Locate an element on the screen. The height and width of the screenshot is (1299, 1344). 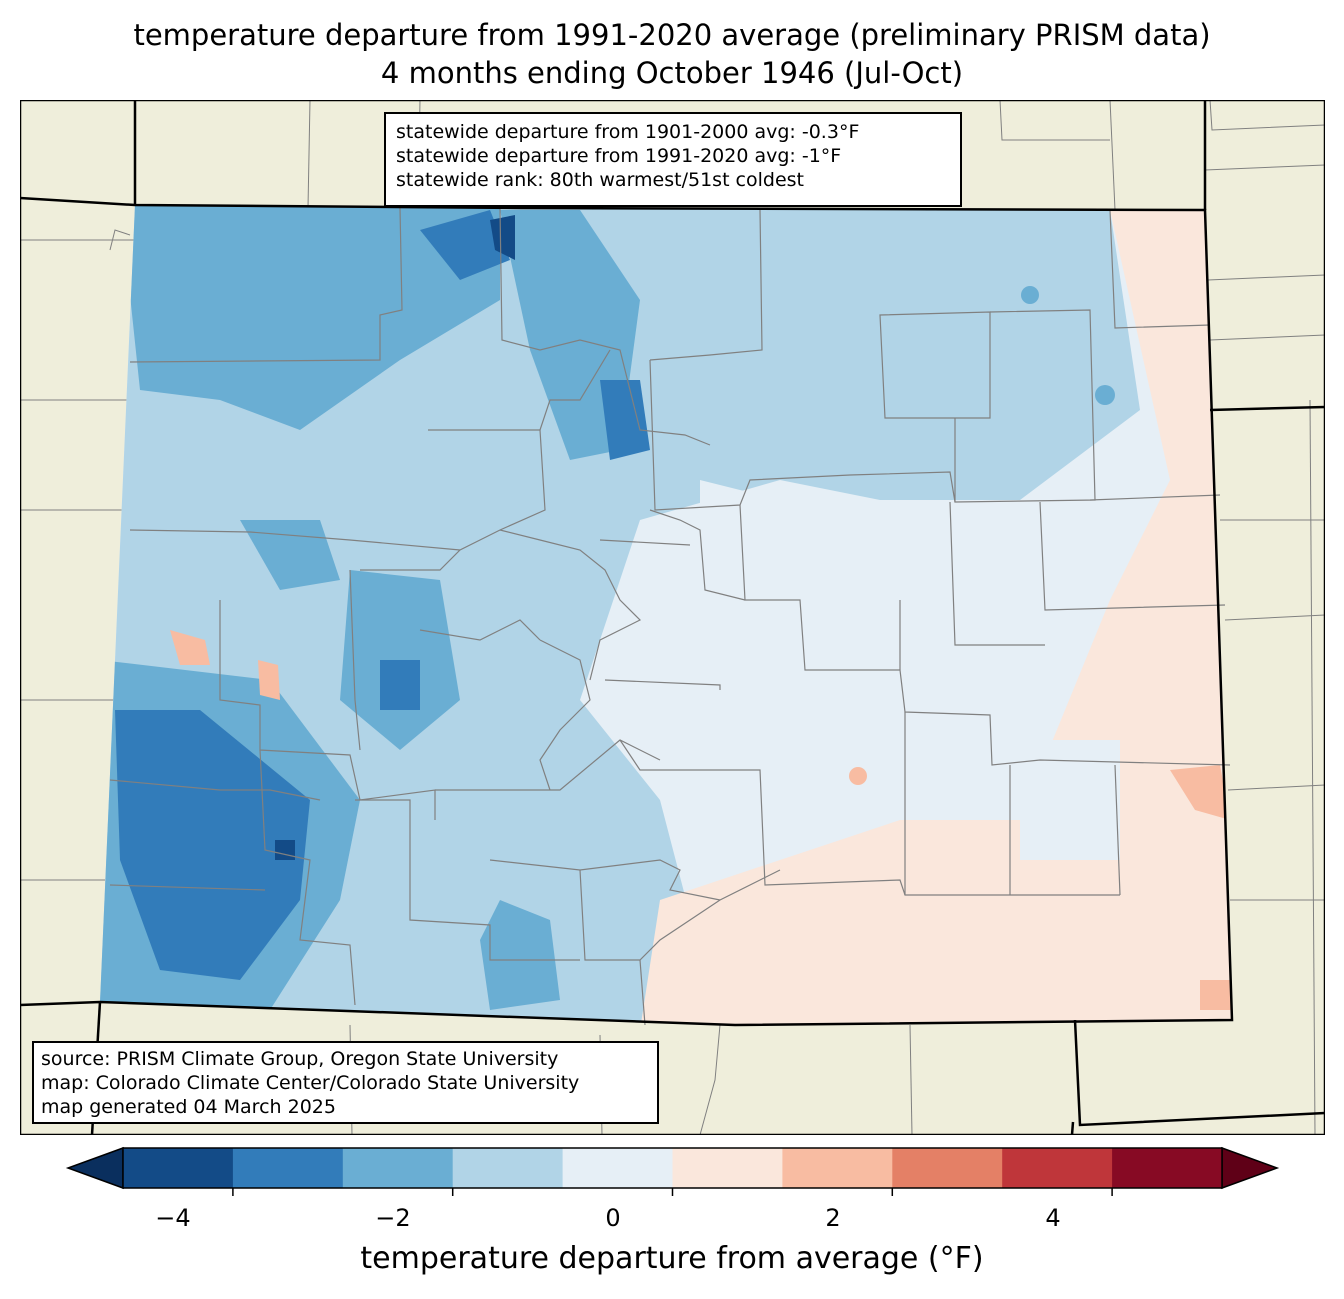
colorbar-under-arrow is located at coordinates (94, 1168).